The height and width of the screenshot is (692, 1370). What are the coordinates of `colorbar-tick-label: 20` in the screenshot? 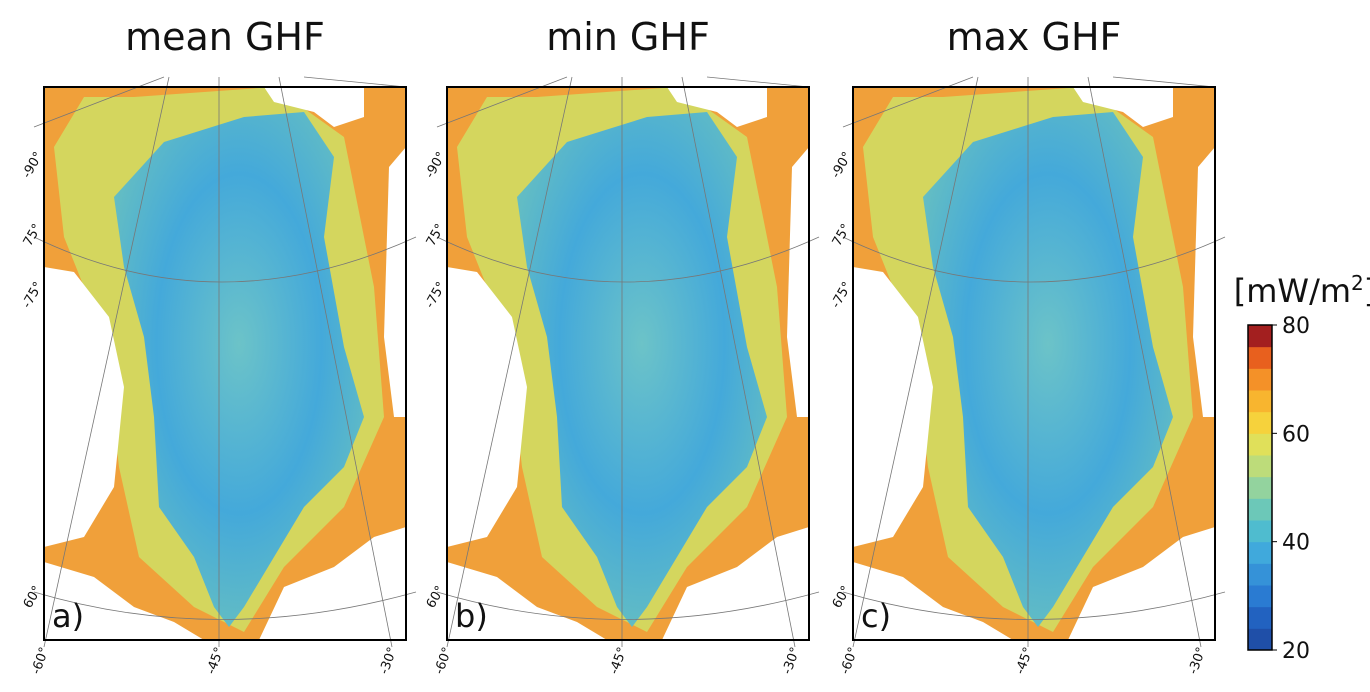 It's located at (1296, 651).